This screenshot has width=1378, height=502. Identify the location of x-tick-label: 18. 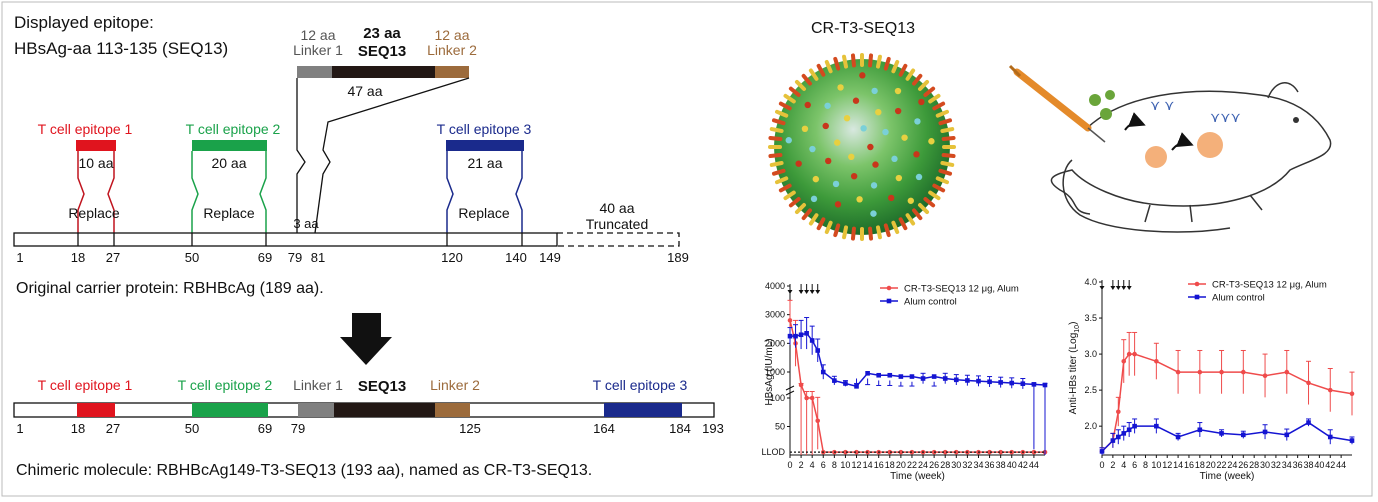
(1200, 465).